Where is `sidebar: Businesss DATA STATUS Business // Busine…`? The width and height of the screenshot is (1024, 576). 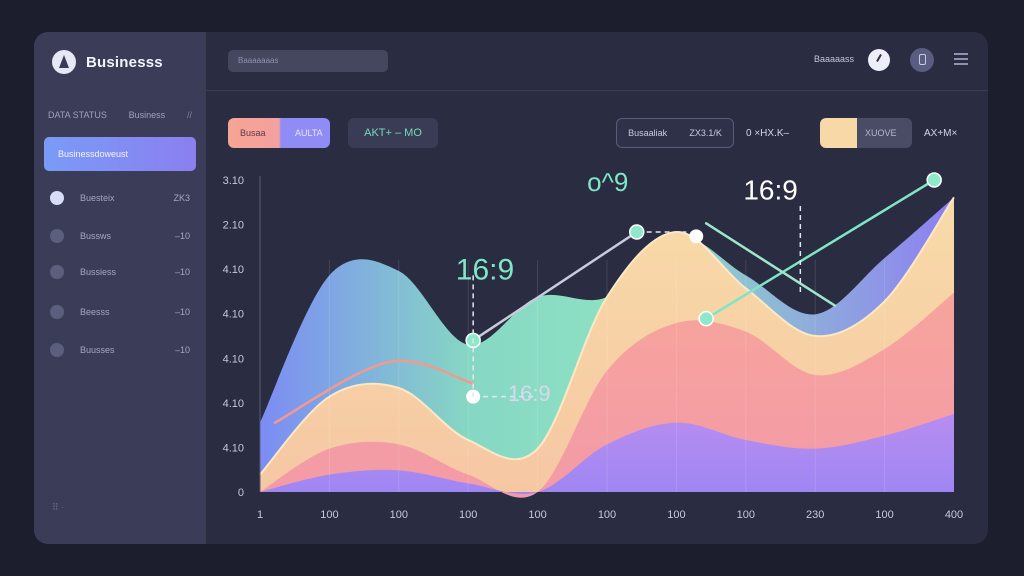 sidebar: Businesss DATA STATUS Business // Busine… is located at coordinates (120, 288).